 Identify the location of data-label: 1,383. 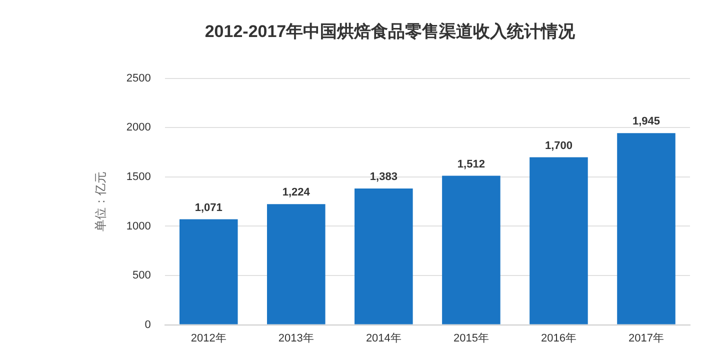
(384, 177).